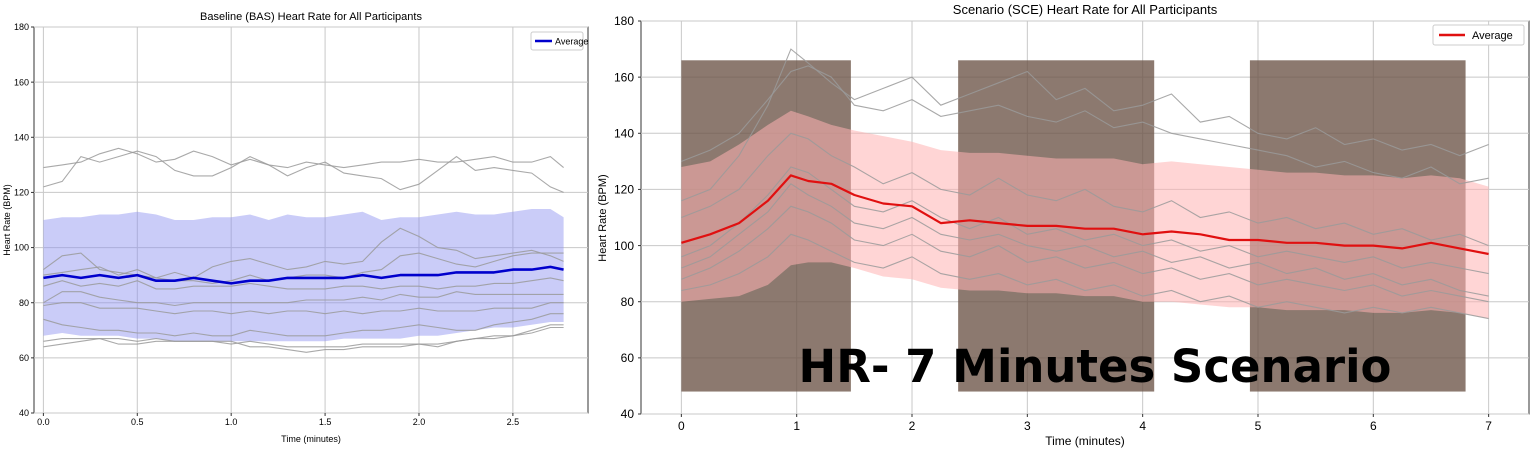 This screenshot has height=452, width=1535. What do you see at coordinates (311, 439) in the screenshot?
I see `baseline-x-label: Time (minutes)` at bounding box center [311, 439].